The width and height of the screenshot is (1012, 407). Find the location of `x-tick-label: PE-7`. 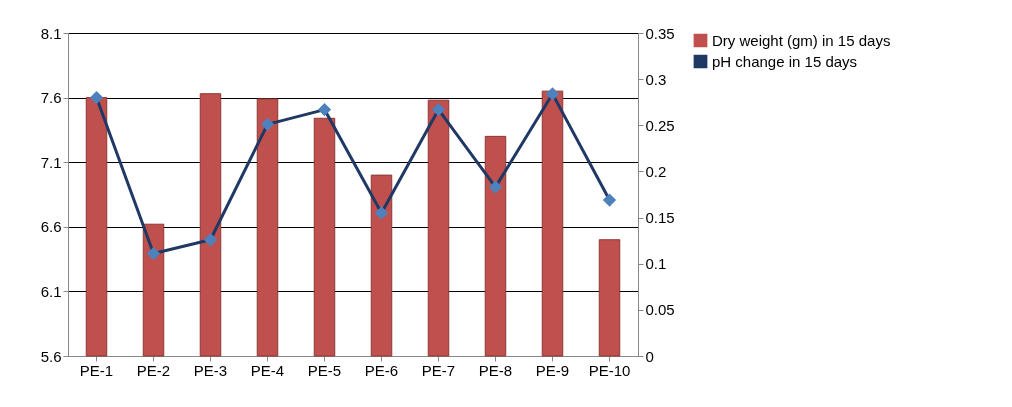

x-tick-label: PE-7 is located at coordinates (438, 370).